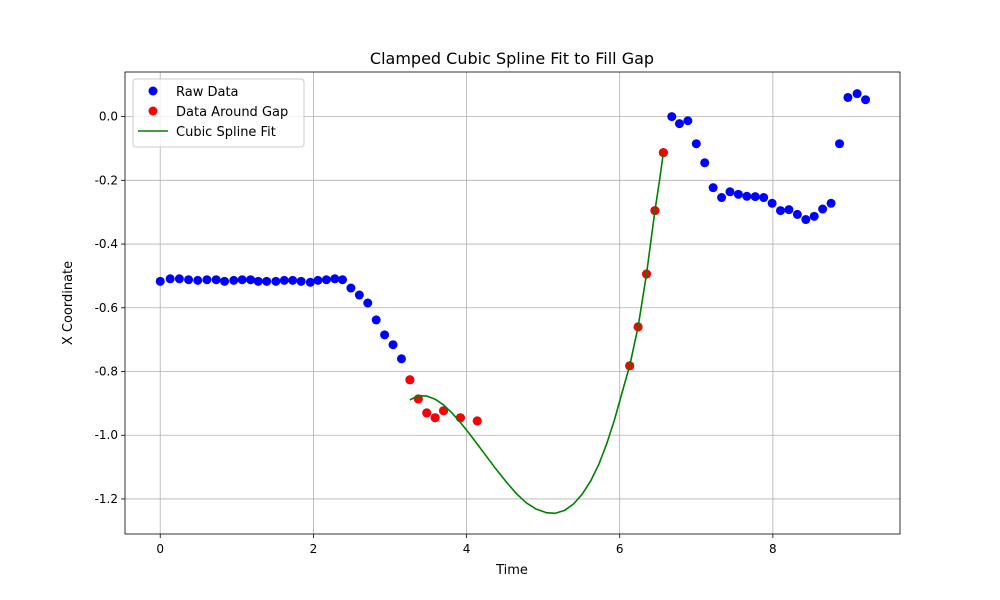 The height and width of the screenshot is (600, 1000). What do you see at coordinates (106, 499) in the screenshot?
I see `y-tick-label: -1.2` at bounding box center [106, 499].